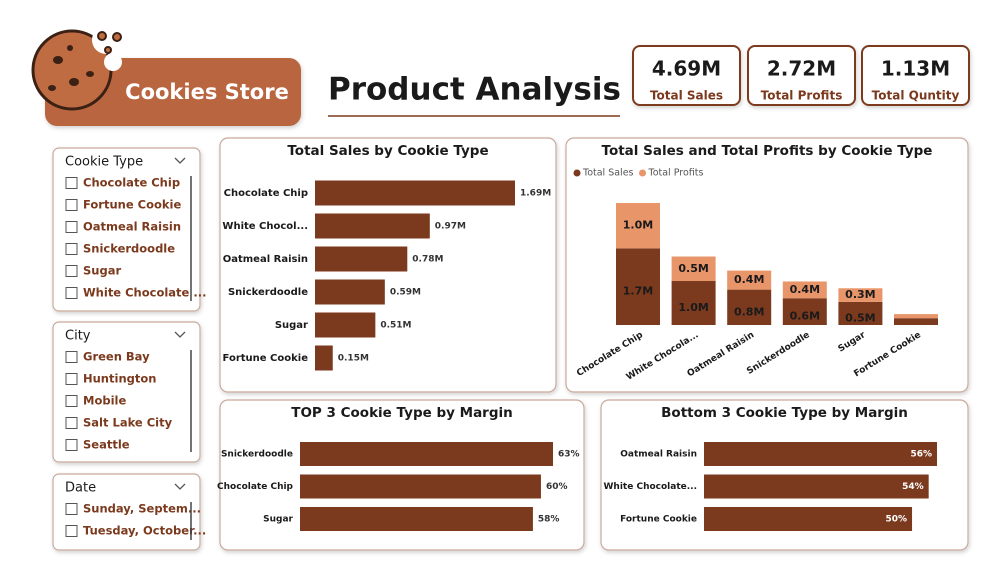 This screenshot has height=578, width=1000. Describe the element at coordinates (801, 69) in the screenshot. I see `kpi-value: 2.72M` at that location.